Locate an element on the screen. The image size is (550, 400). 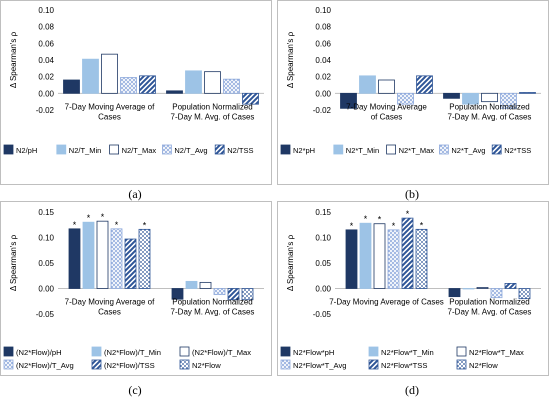
bar-d-s5-c0 is located at coordinates (421, 258).